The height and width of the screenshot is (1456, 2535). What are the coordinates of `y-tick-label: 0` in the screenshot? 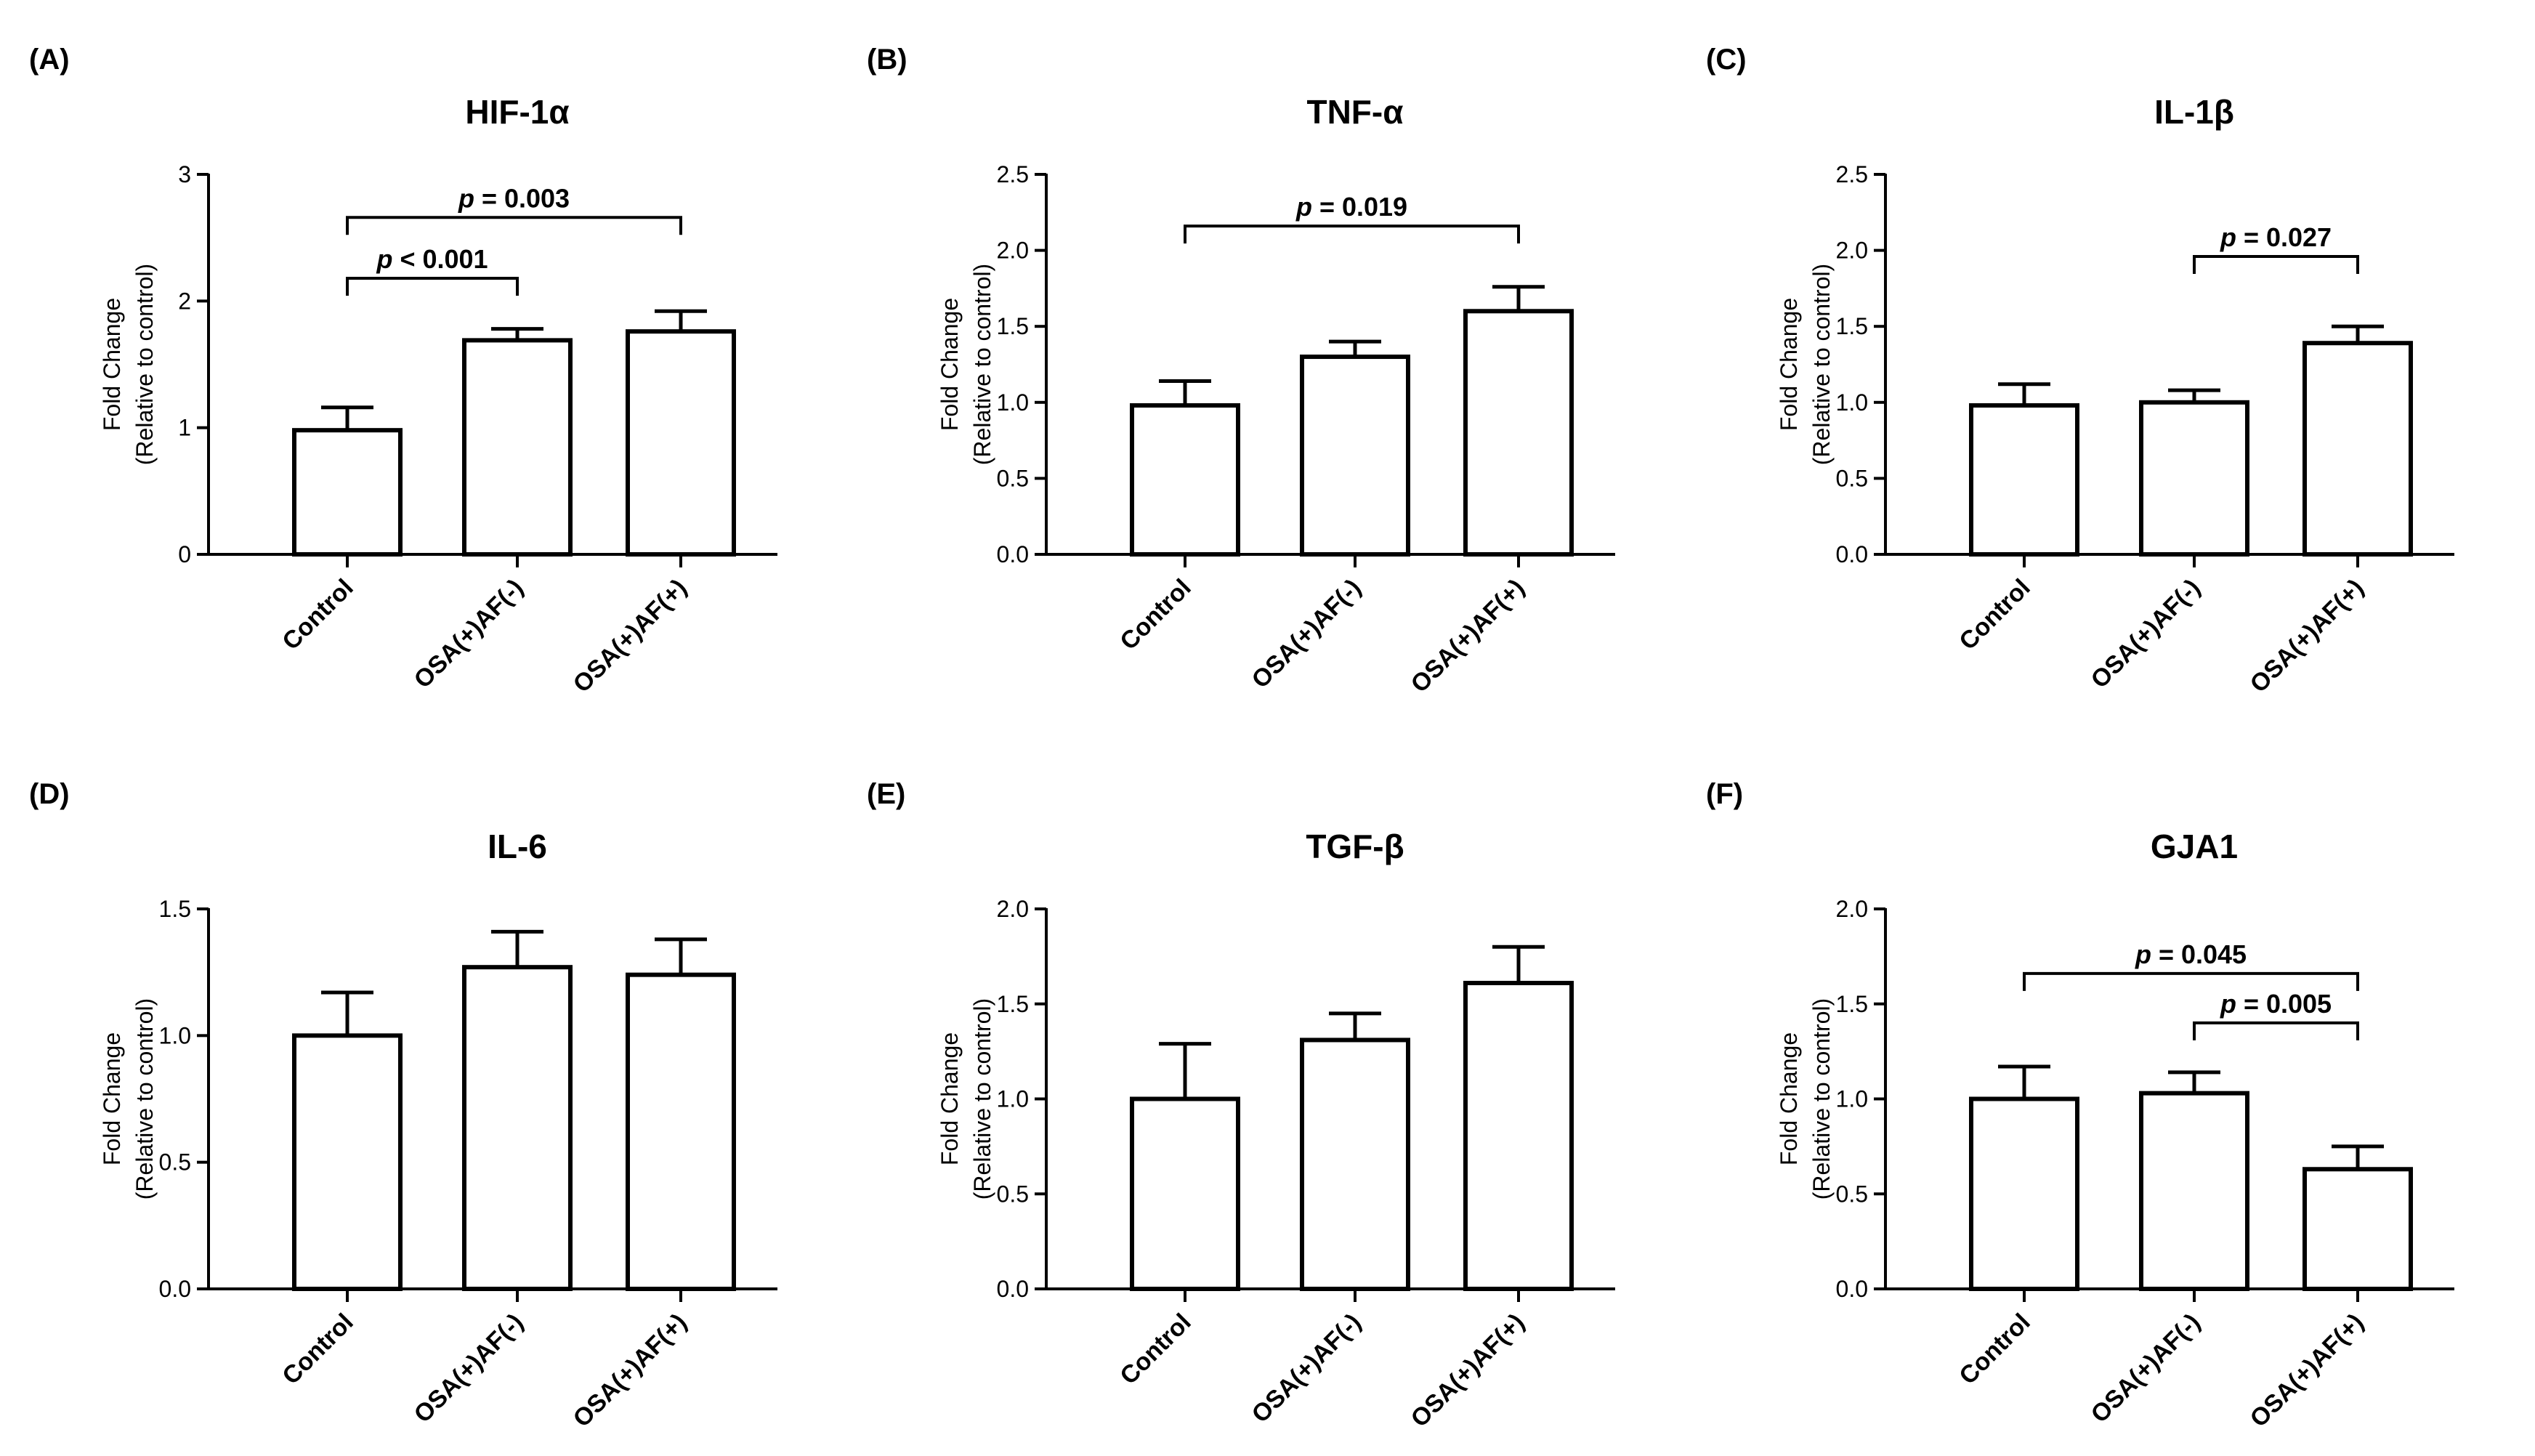 It's located at (184, 554).